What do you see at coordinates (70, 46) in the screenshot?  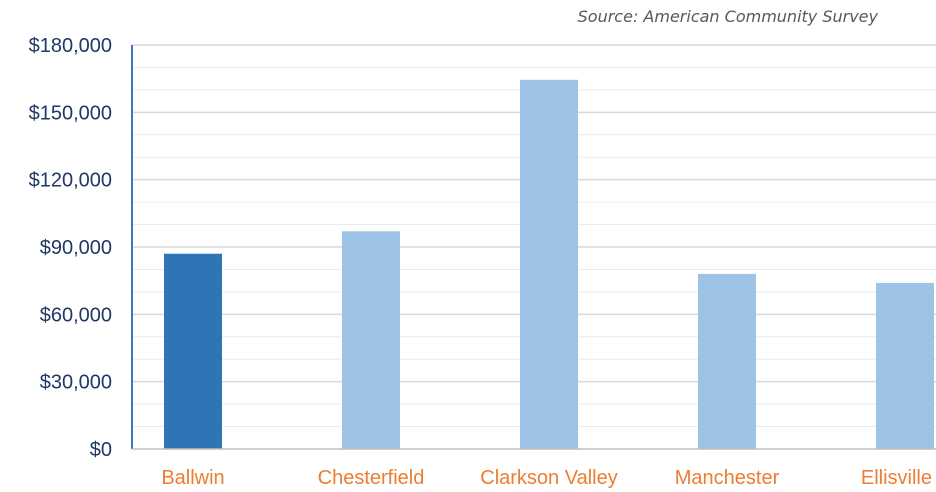 I see `y-tick-label: $180,000` at bounding box center [70, 46].